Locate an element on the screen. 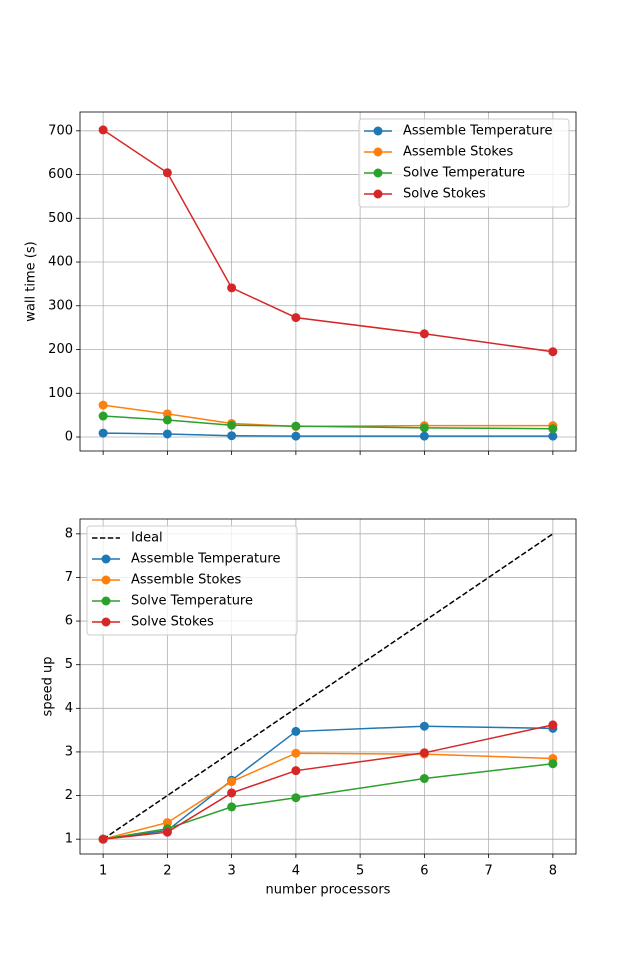  y-tick-label: 100 is located at coordinates (60, 393).